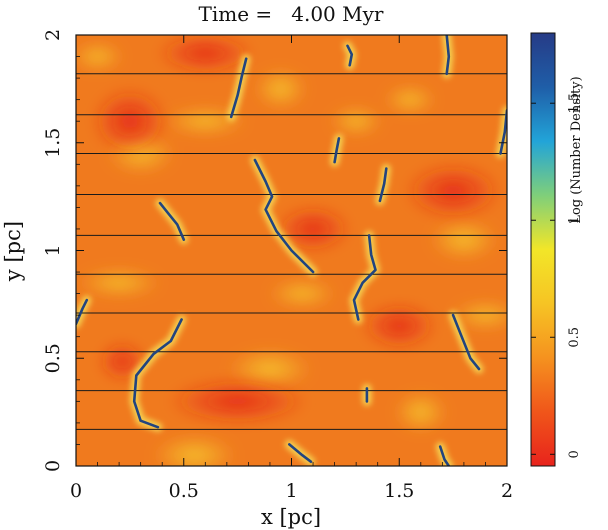 The width and height of the screenshot is (608, 530). What do you see at coordinates (576, 149) in the screenshot?
I see `colorbar-label: Log (Number Density)` at bounding box center [576, 149].